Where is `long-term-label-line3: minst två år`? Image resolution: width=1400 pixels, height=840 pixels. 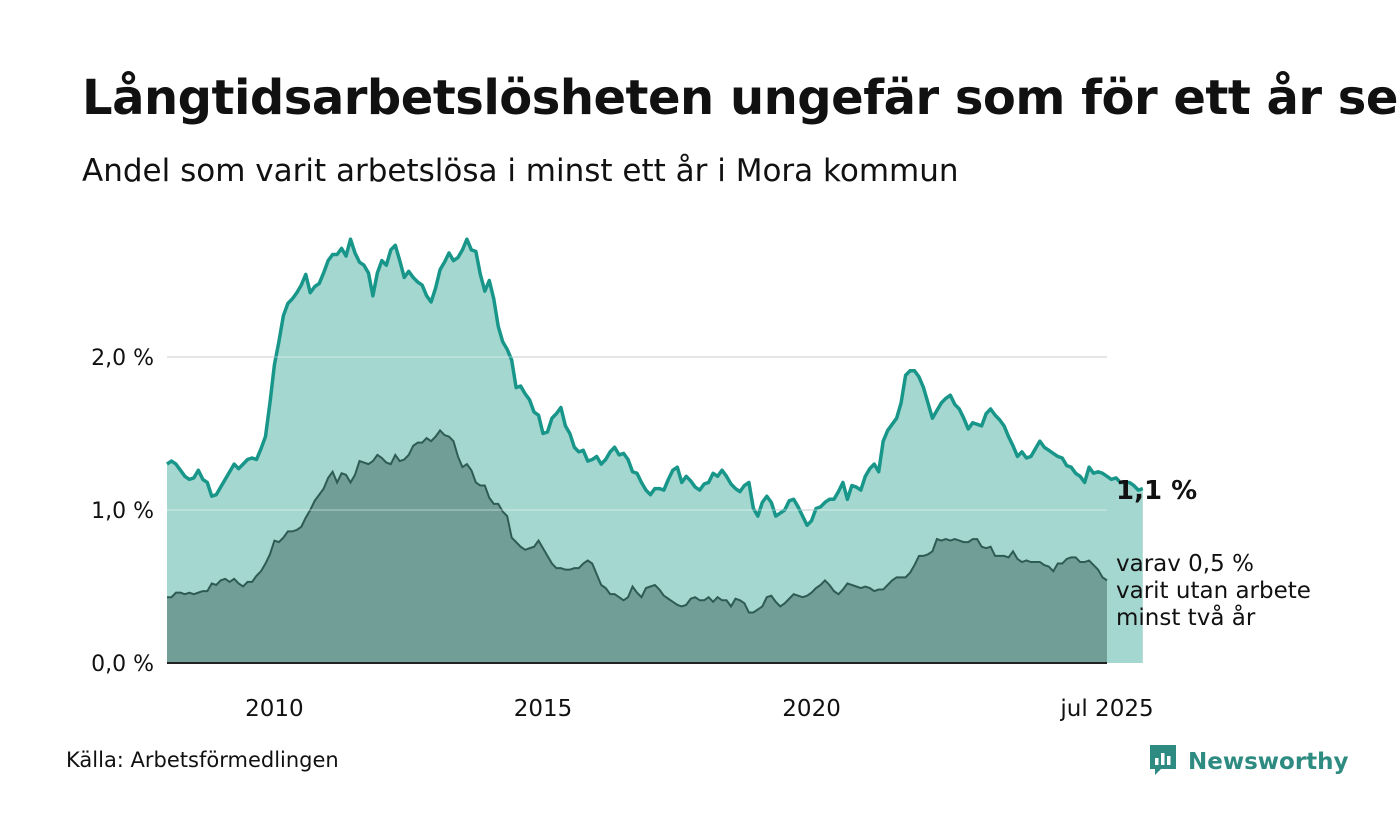 long-term-label-line3: minst två år is located at coordinates (1186, 617).